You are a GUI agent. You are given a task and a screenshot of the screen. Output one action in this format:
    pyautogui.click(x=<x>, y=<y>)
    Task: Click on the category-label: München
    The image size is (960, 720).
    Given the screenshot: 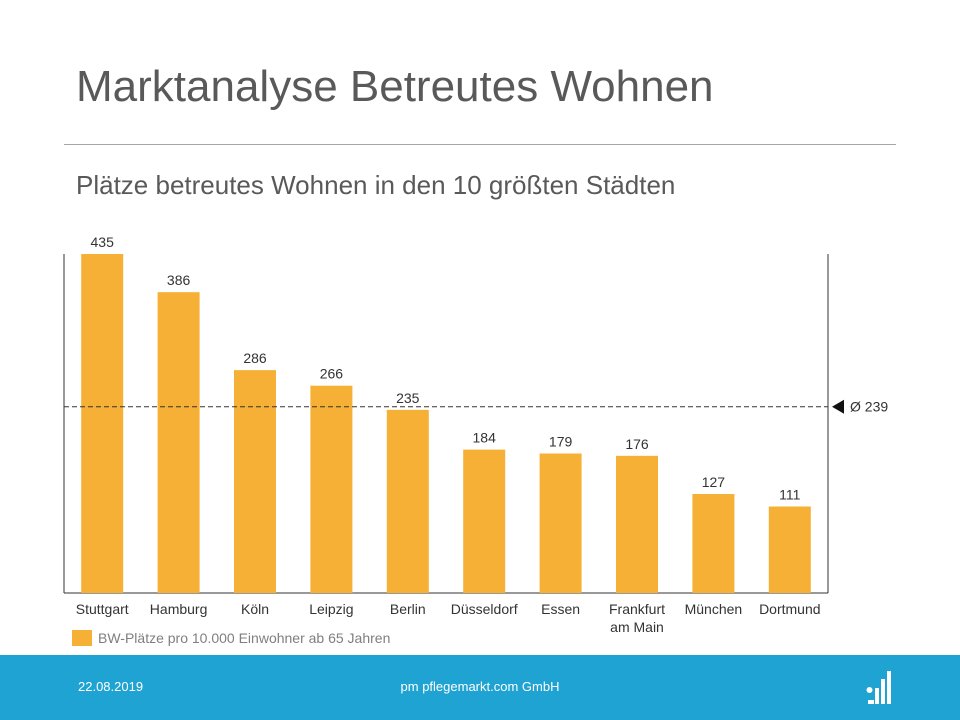 What is the action you would take?
    pyautogui.click(x=714, y=609)
    